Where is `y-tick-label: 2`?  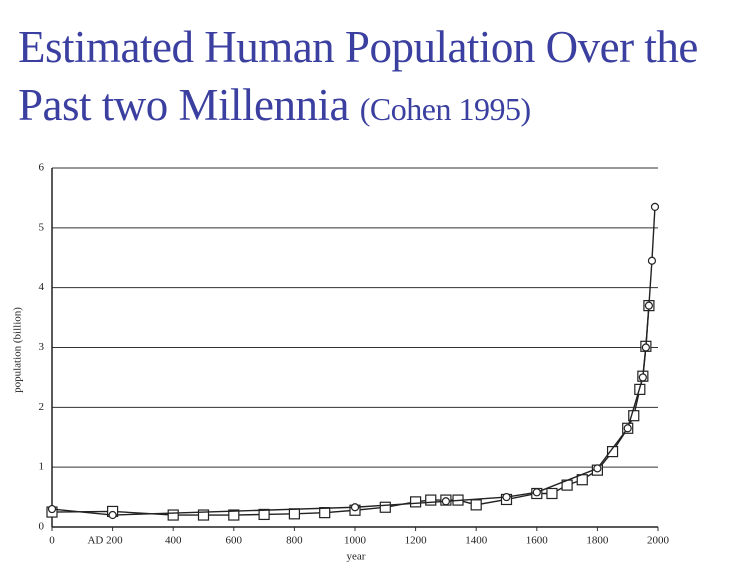
y-tick-label: 2 is located at coordinates (42, 407).